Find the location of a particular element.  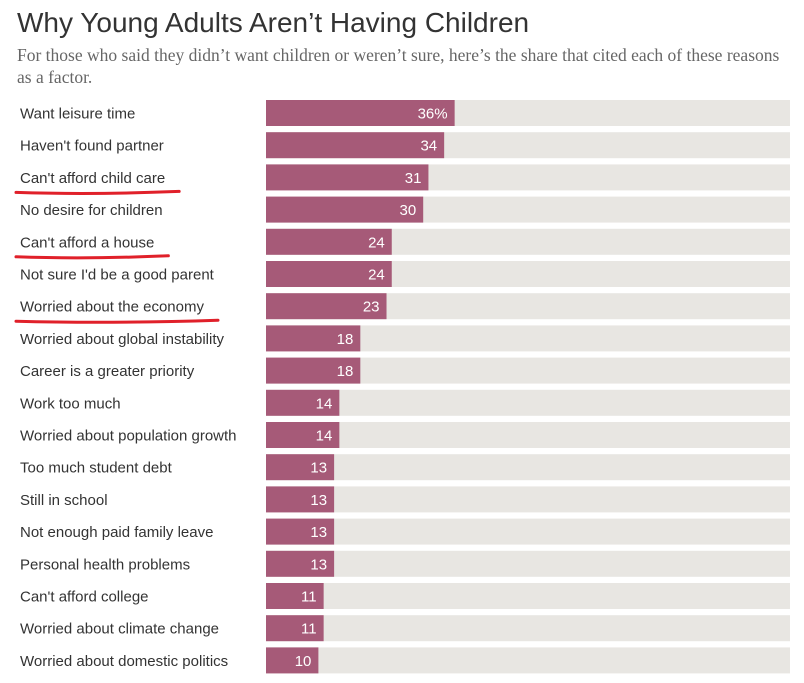

bar-track-worried-about-domestic-politics is located at coordinates (528, 660).